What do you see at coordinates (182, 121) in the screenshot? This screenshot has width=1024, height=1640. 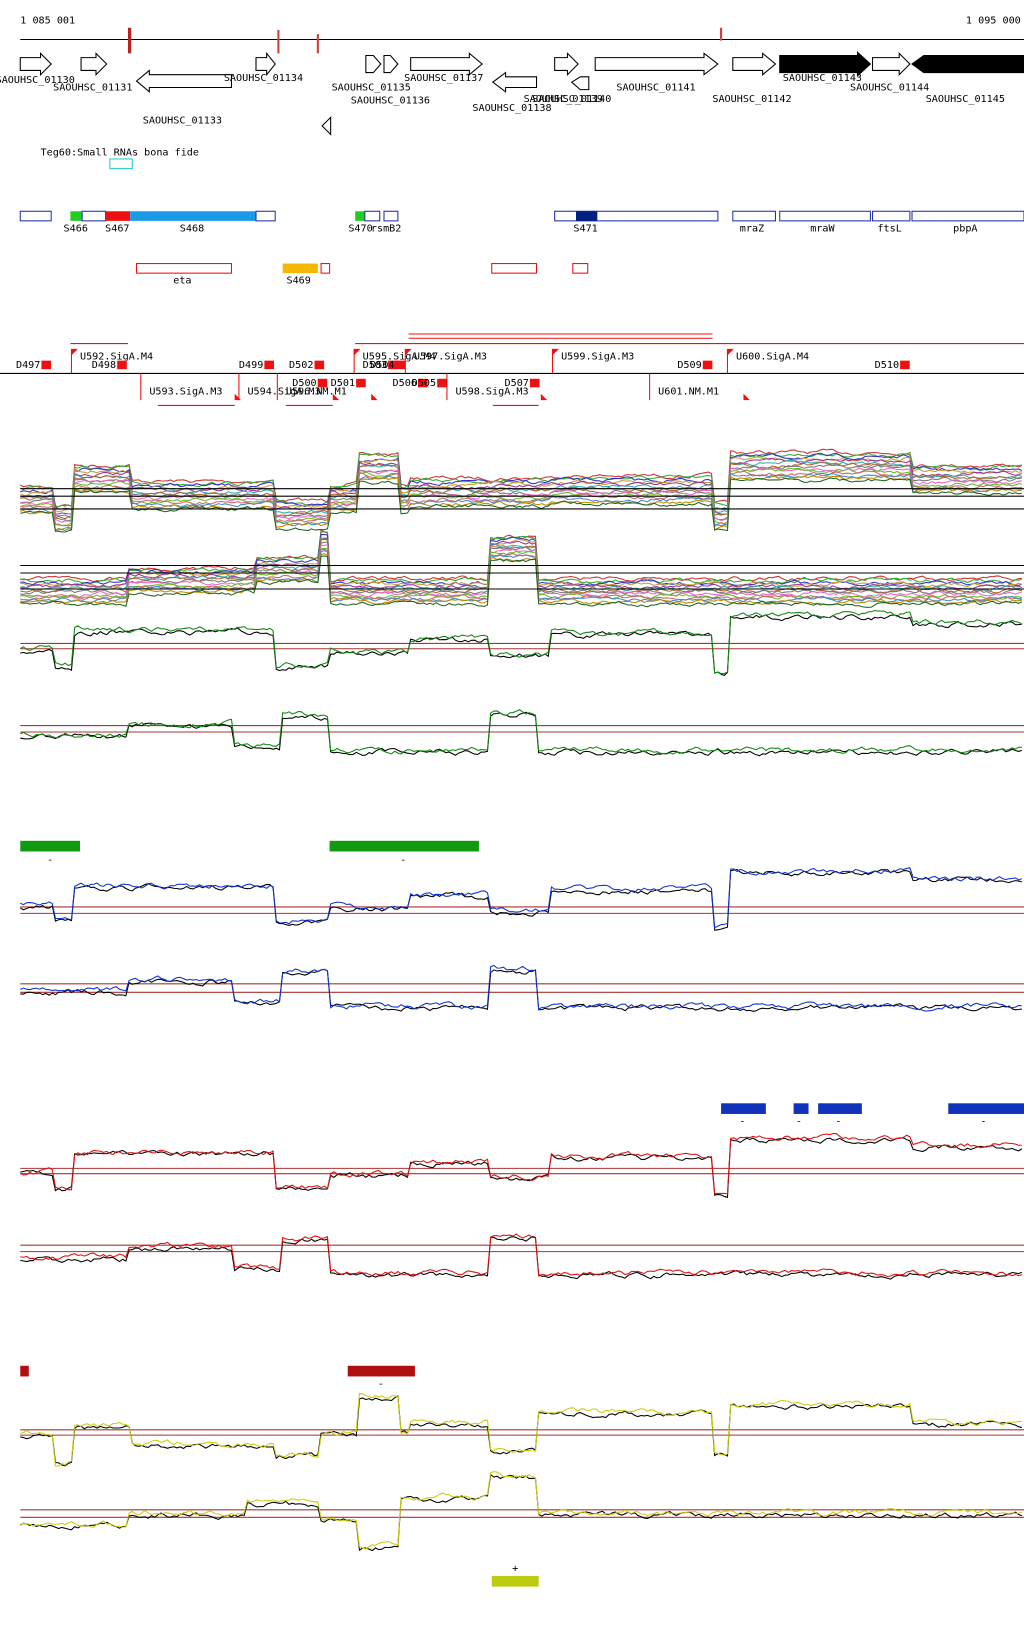 I see `gene-label: SAOUHSC_01133` at bounding box center [182, 121].